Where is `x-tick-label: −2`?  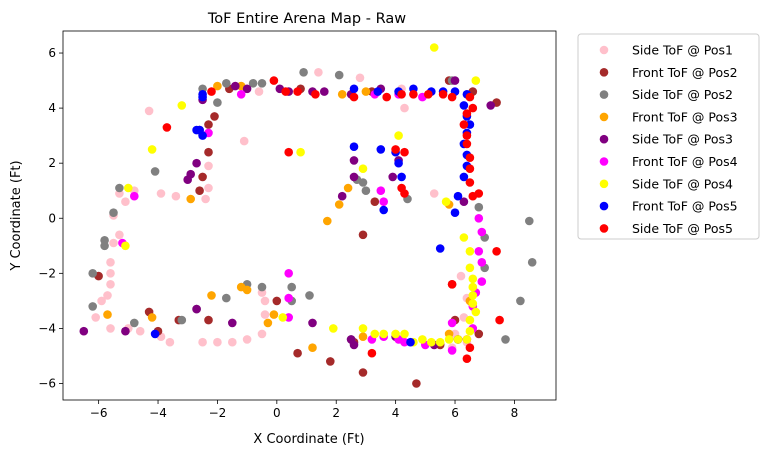 x-tick-label: −2 is located at coordinates (218, 413).